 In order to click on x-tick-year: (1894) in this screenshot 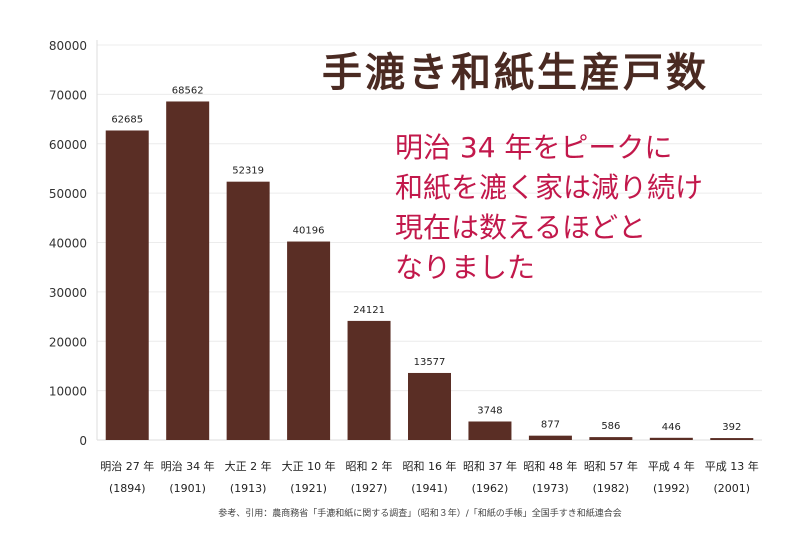, I will do `click(127, 488)`.